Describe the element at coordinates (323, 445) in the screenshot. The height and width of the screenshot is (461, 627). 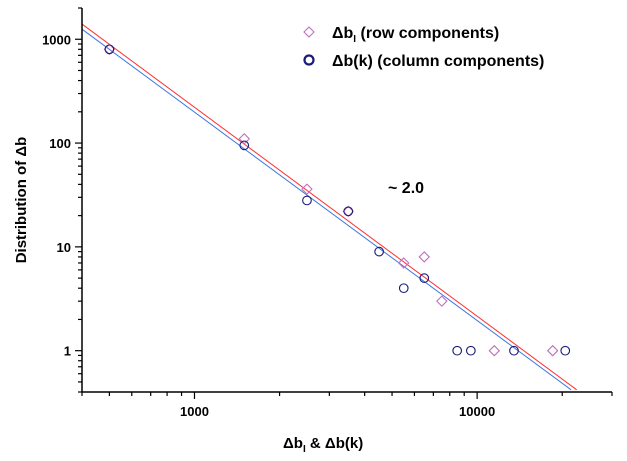
I see `x-axis-title: ΔbI & Δb(k)` at that location.